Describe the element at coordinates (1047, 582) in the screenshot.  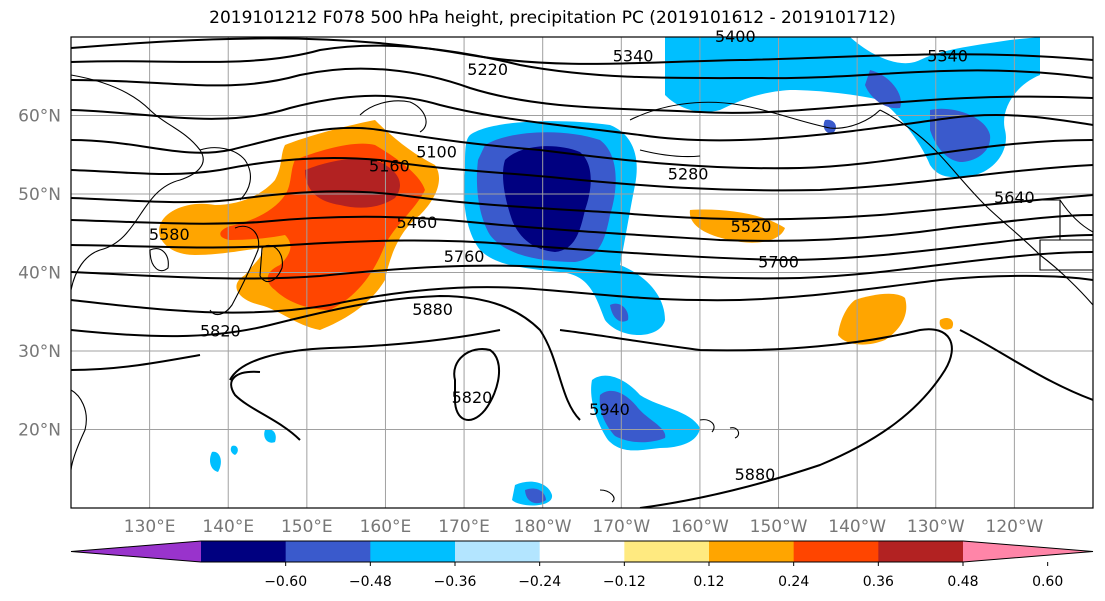
I see `colorbar-tick-label: 0.60` at that location.